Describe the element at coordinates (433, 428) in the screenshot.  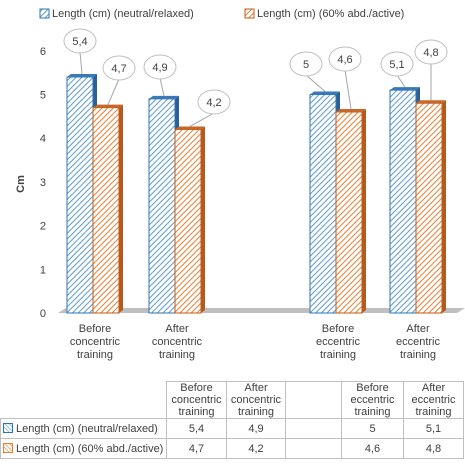
I see `data-table-cell: 5,1` at that location.